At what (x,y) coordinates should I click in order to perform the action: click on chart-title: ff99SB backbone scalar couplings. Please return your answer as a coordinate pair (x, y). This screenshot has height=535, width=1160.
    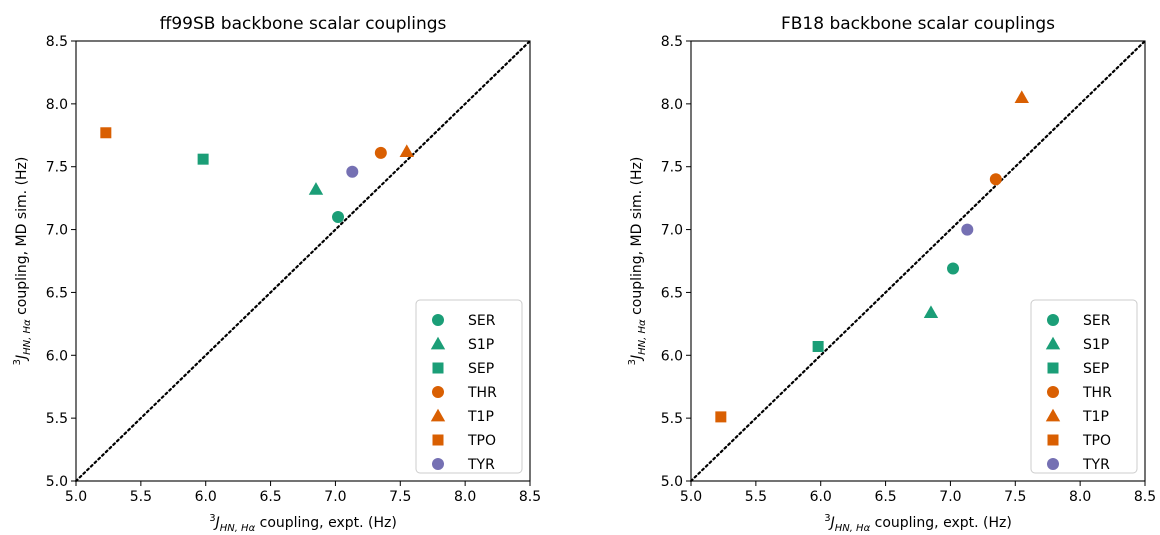
    Looking at the image, I should click on (303, 24).